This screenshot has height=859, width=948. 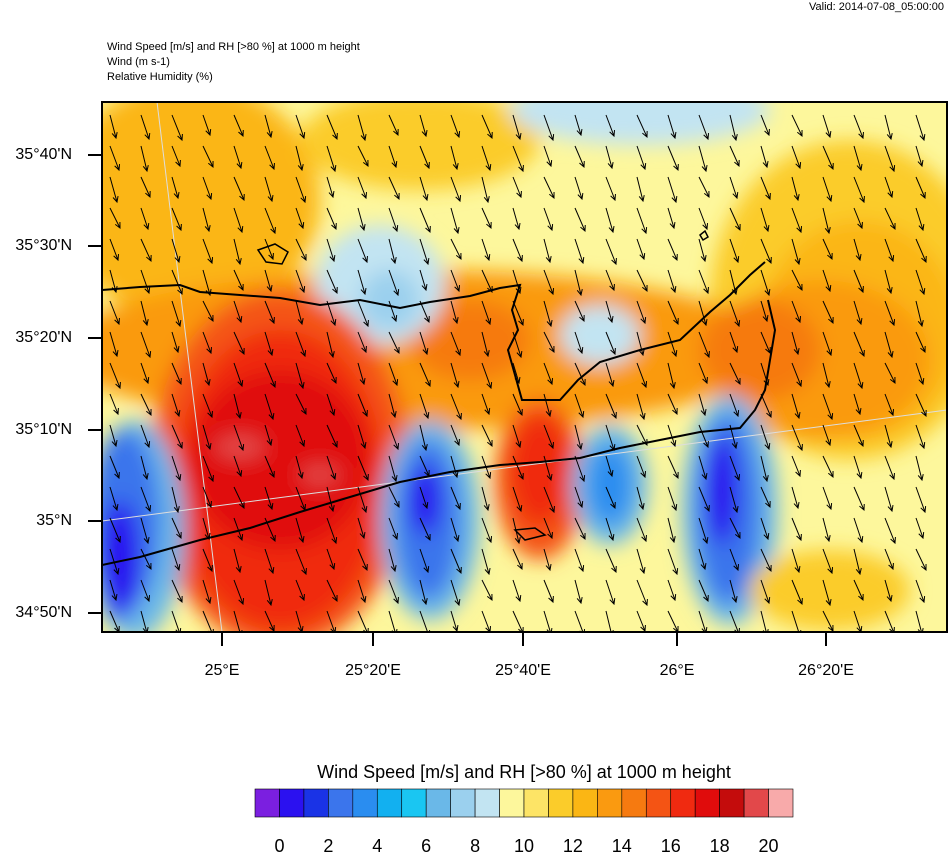 I want to click on colorbar-label: 0, so click(x=279, y=845).